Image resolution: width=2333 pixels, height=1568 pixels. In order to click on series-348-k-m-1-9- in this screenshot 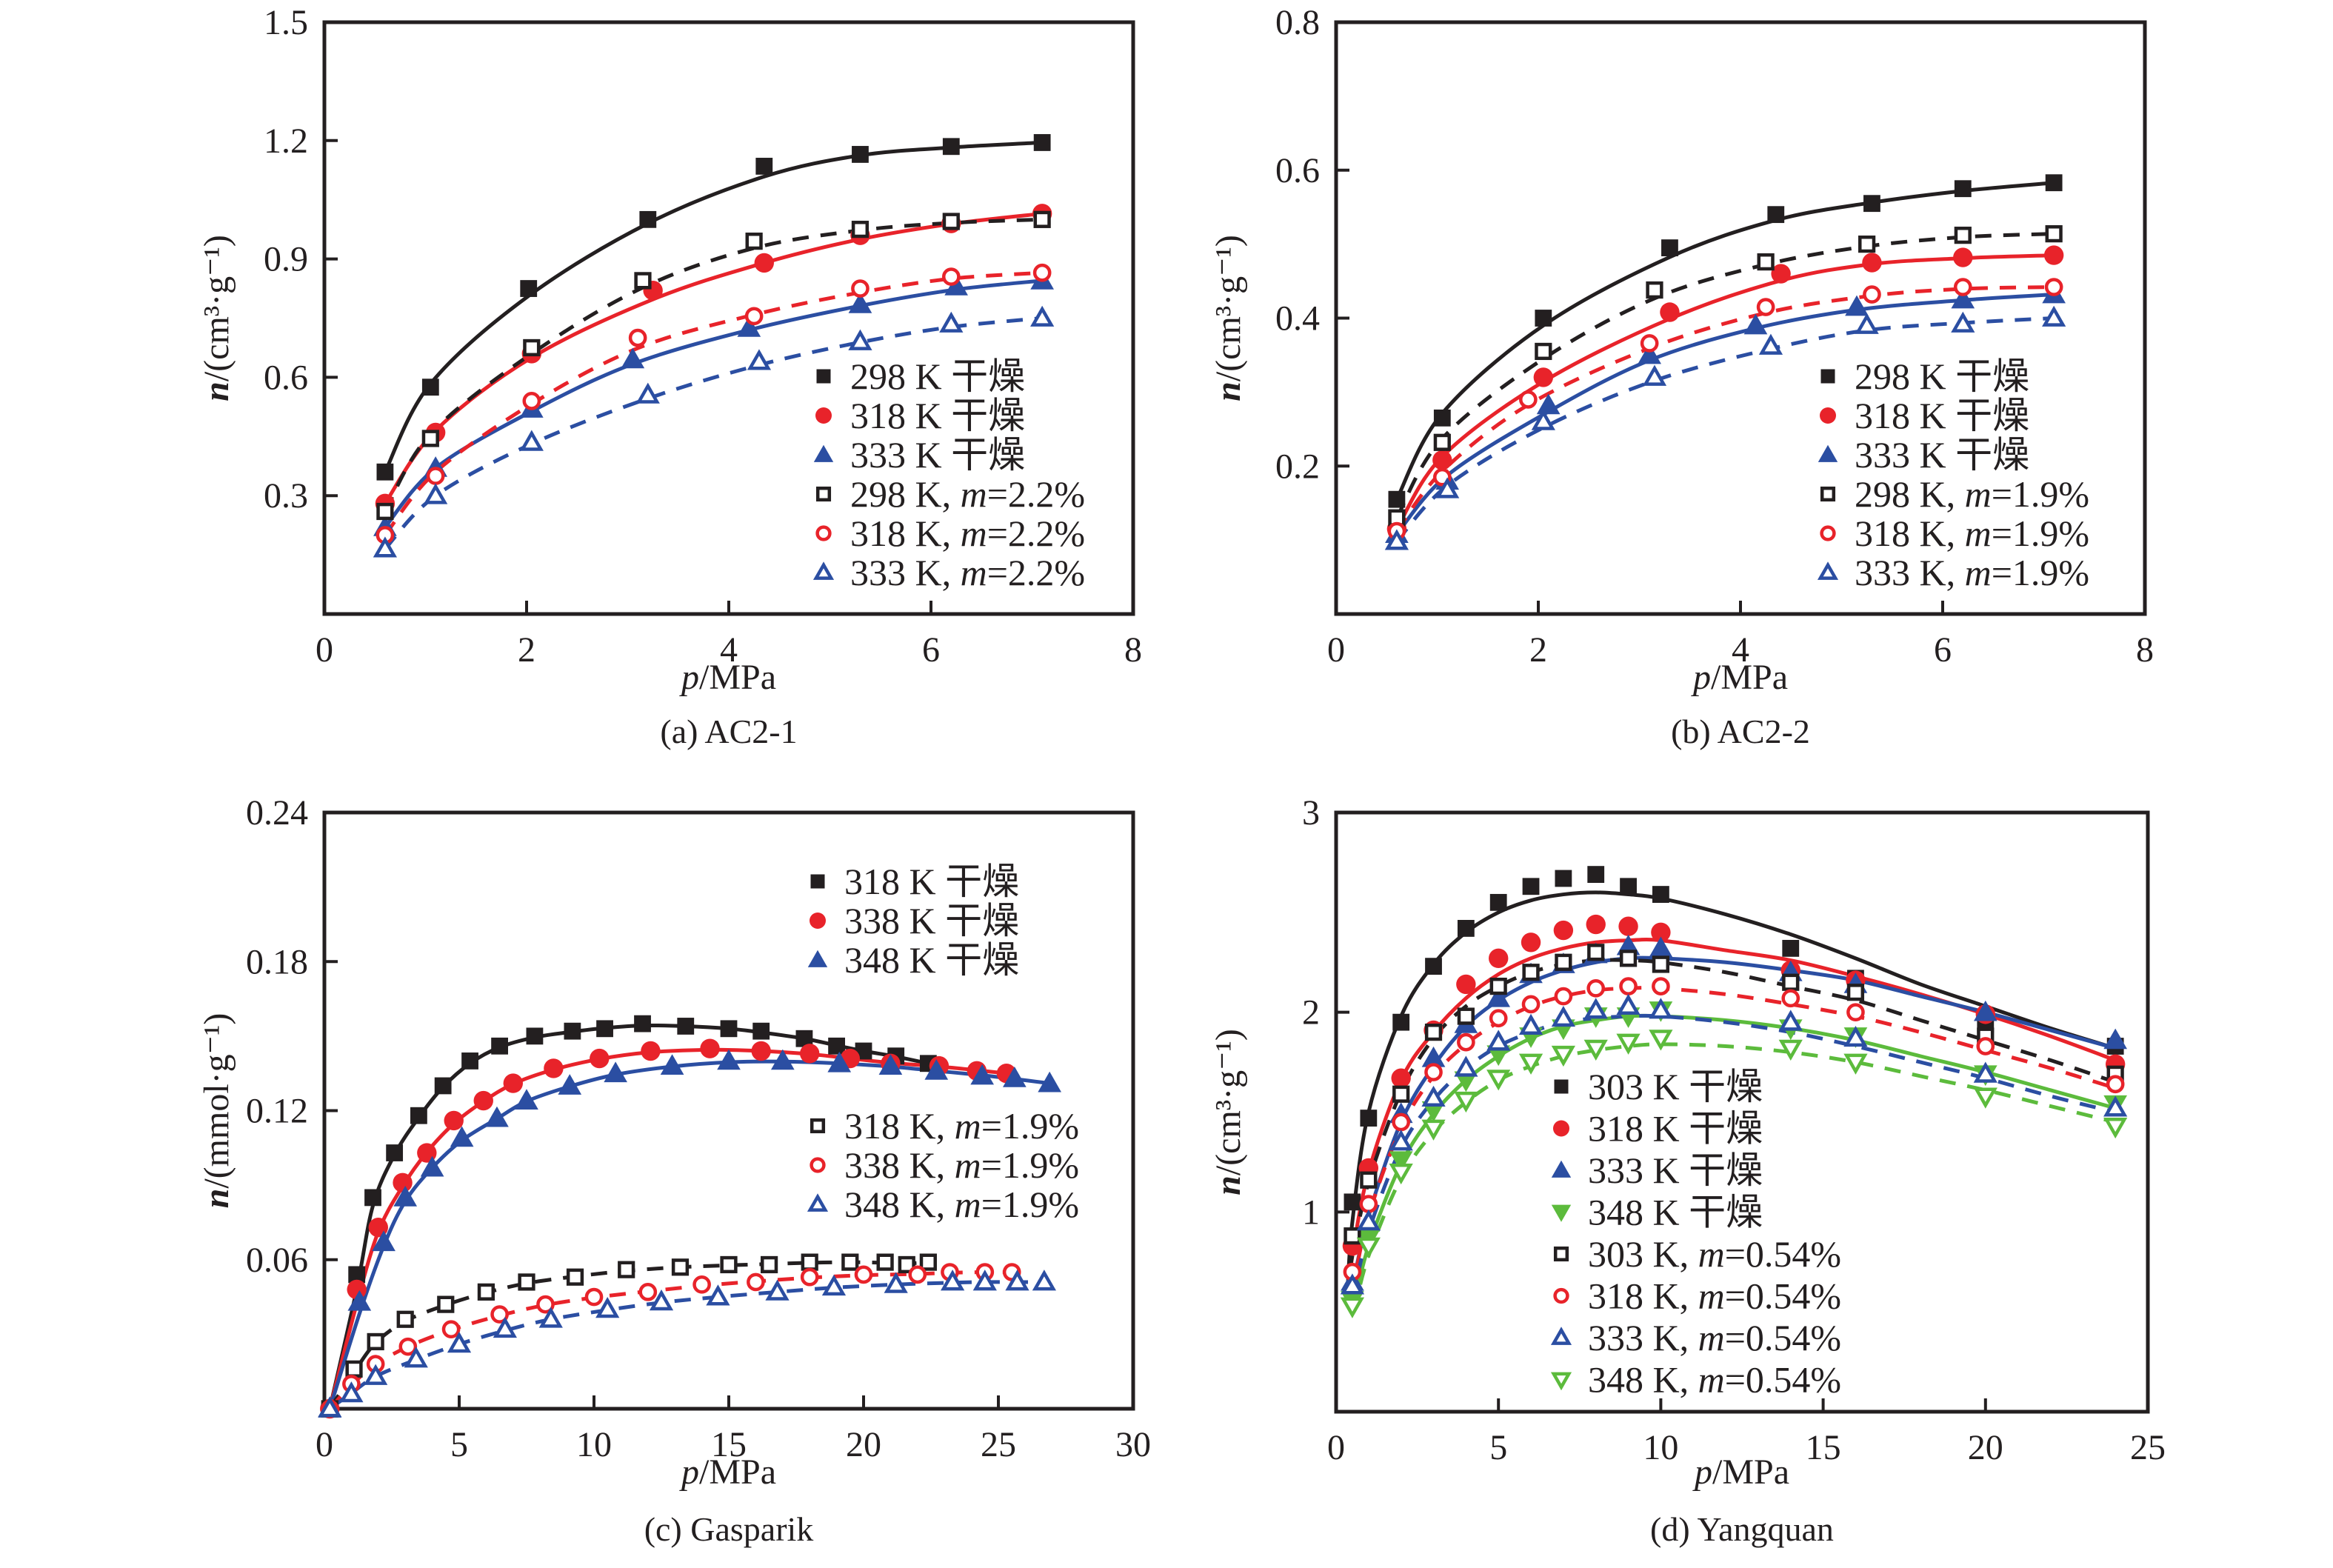, I will do `click(687, 1344)`.